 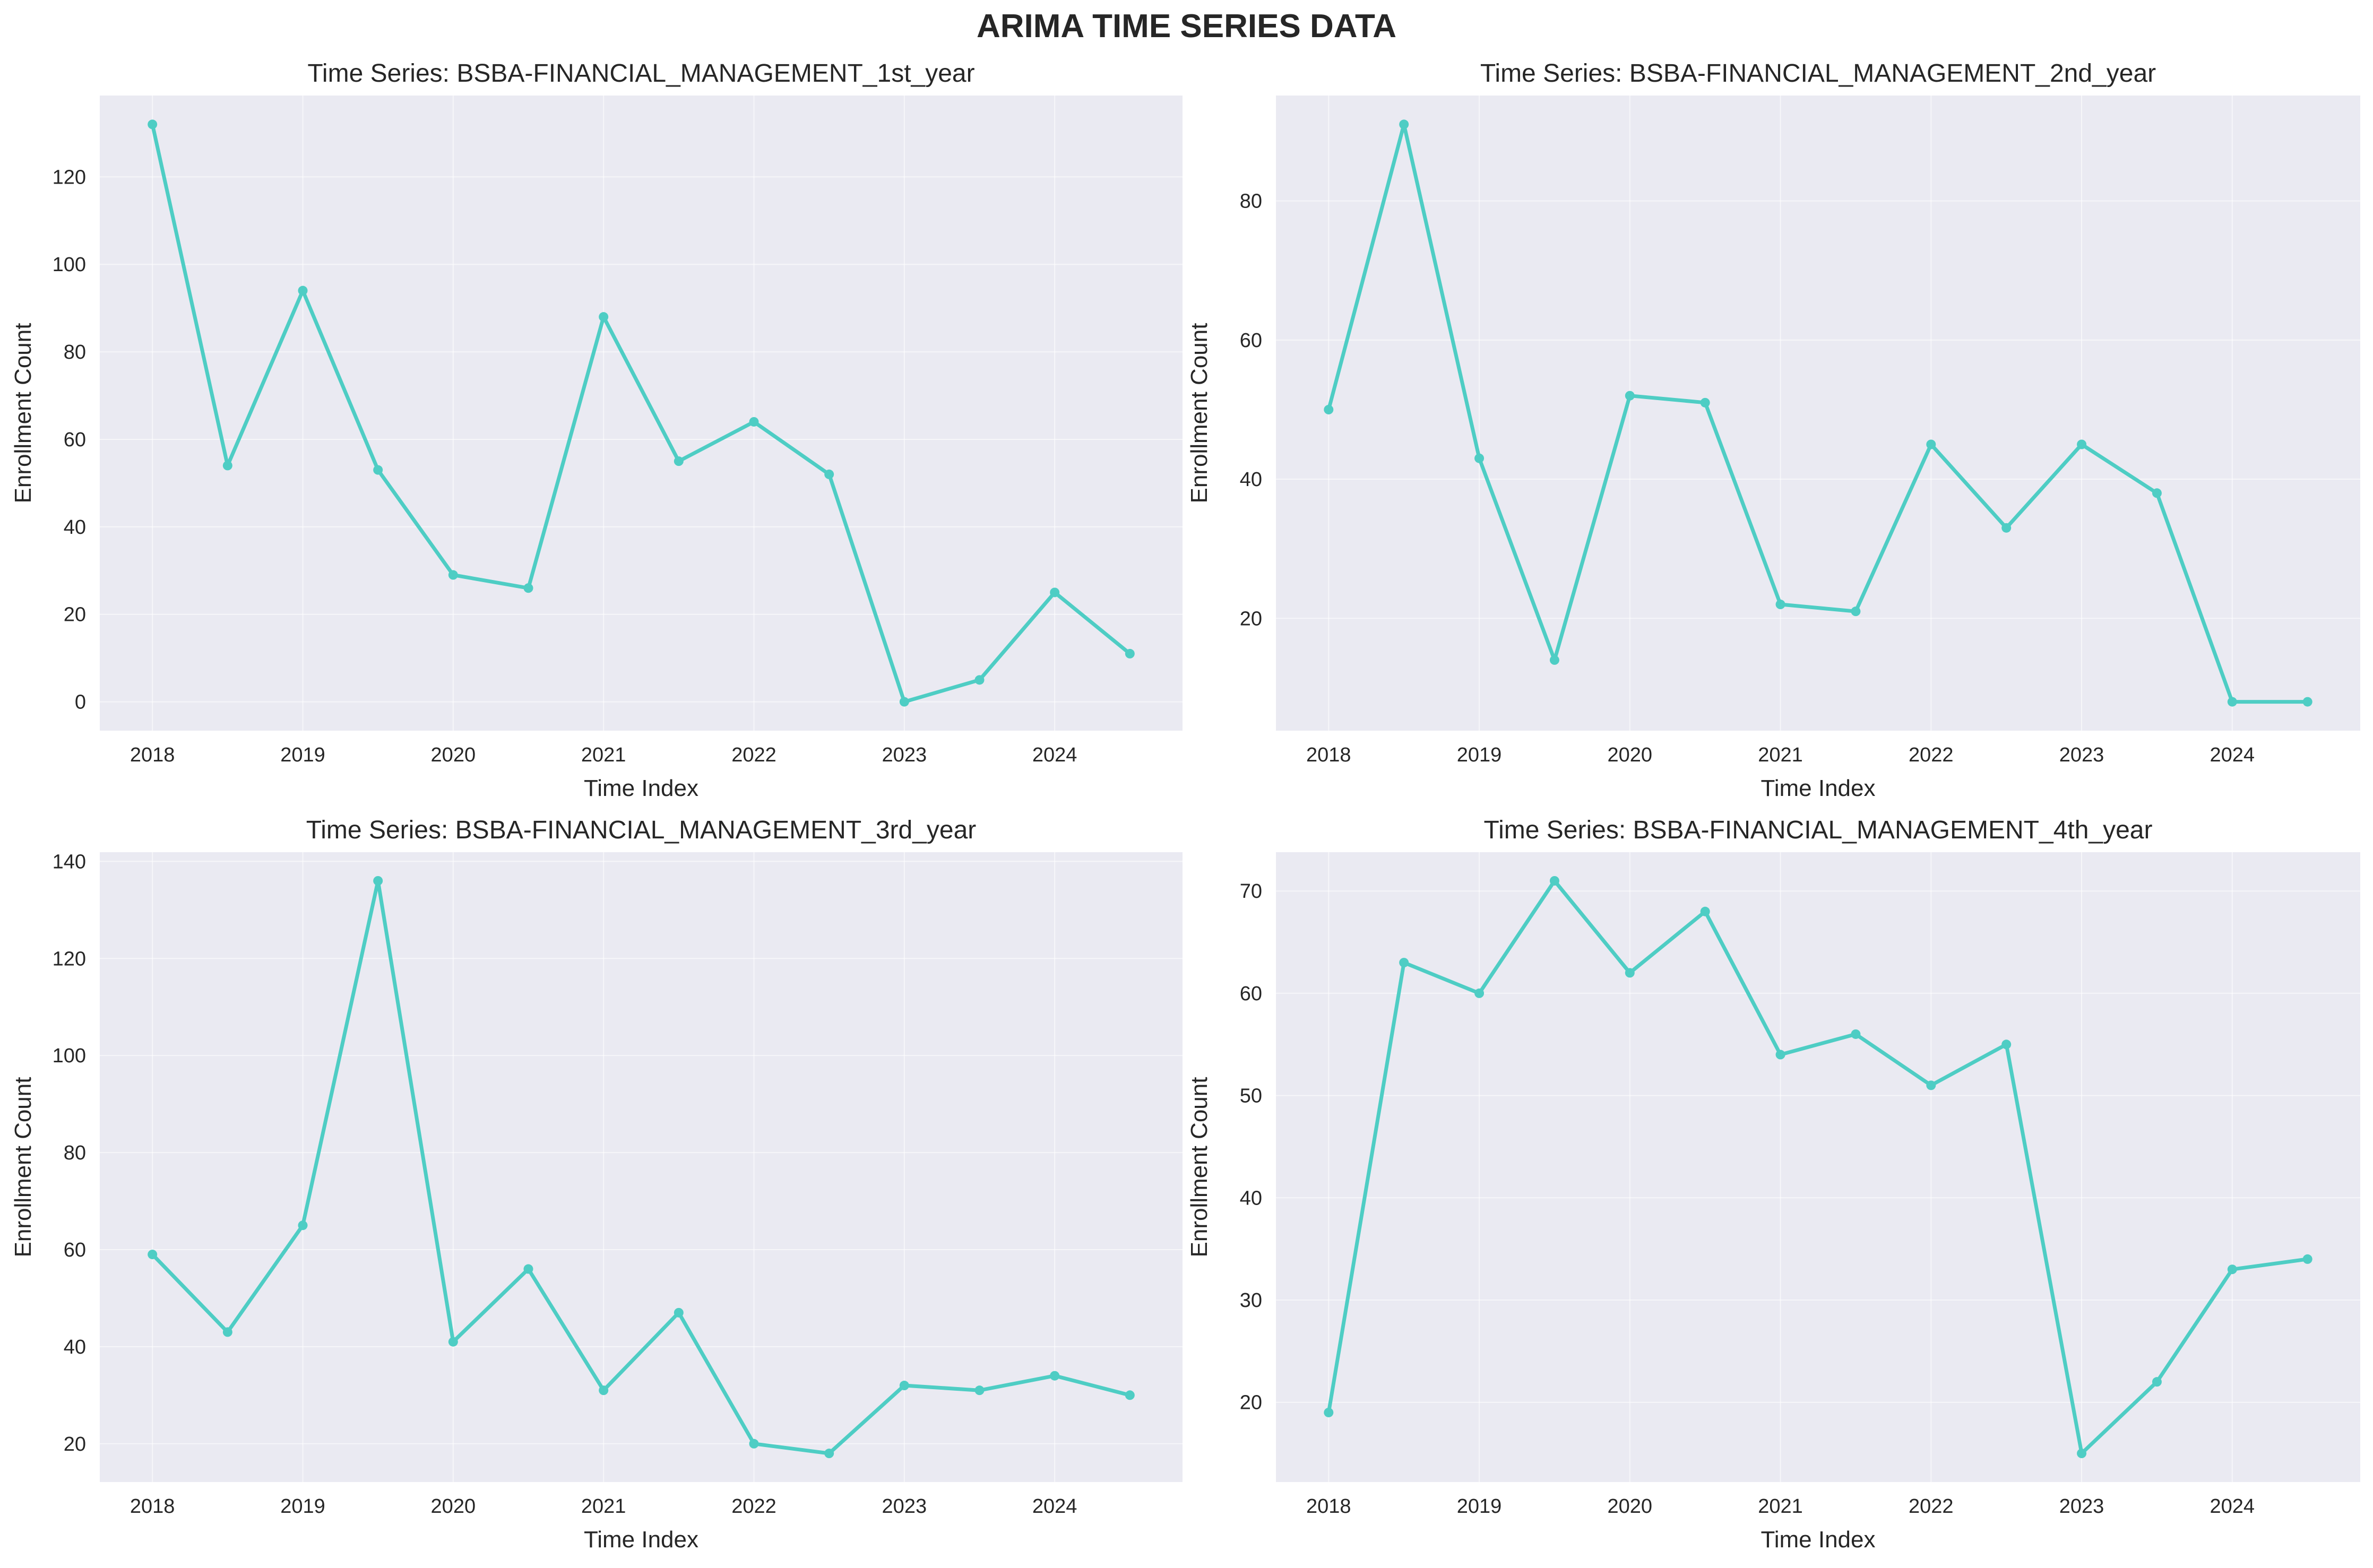 What do you see at coordinates (1931, 1506) in the screenshot?
I see `chart-4-x-tick-label: 2022` at bounding box center [1931, 1506].